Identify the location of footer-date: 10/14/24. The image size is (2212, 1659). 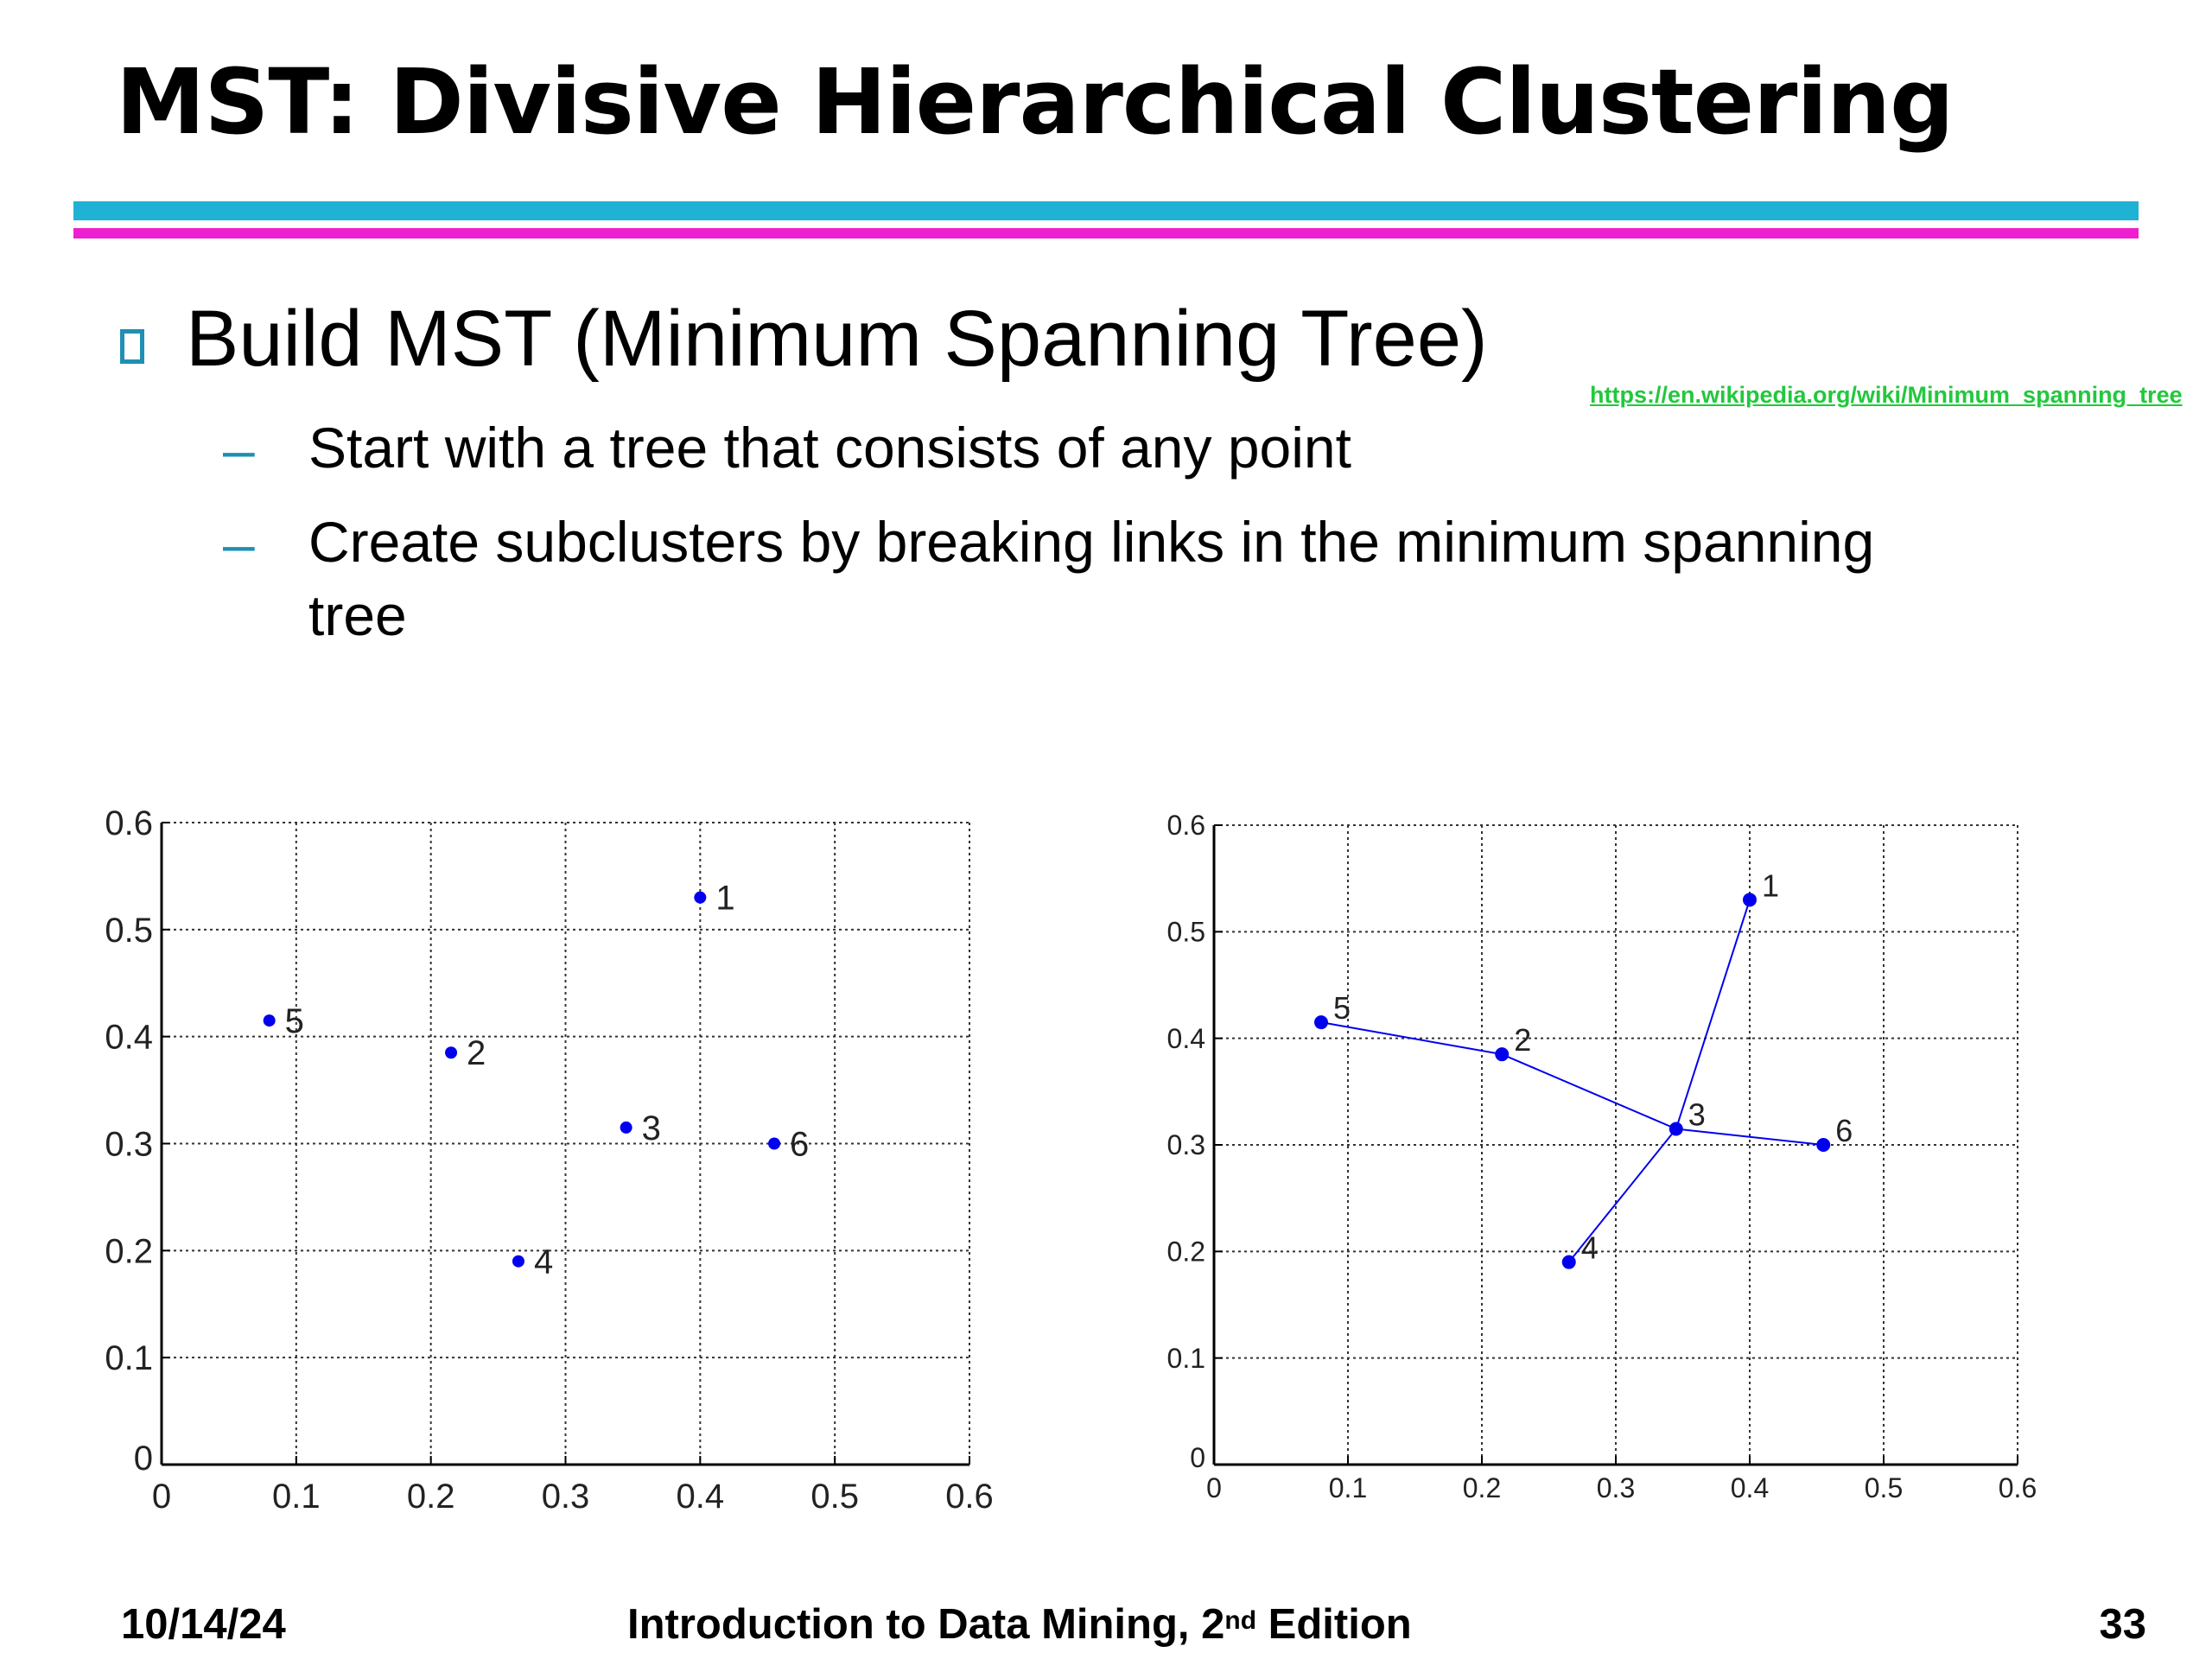
(203, 1624).